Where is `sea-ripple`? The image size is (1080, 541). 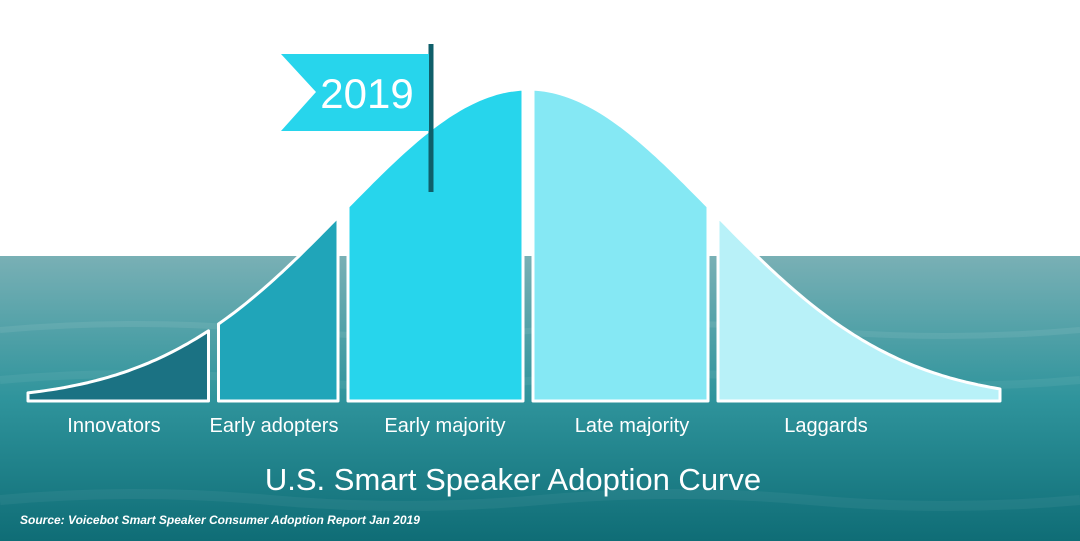
sea-ripple is located at coordinates (540, 500).